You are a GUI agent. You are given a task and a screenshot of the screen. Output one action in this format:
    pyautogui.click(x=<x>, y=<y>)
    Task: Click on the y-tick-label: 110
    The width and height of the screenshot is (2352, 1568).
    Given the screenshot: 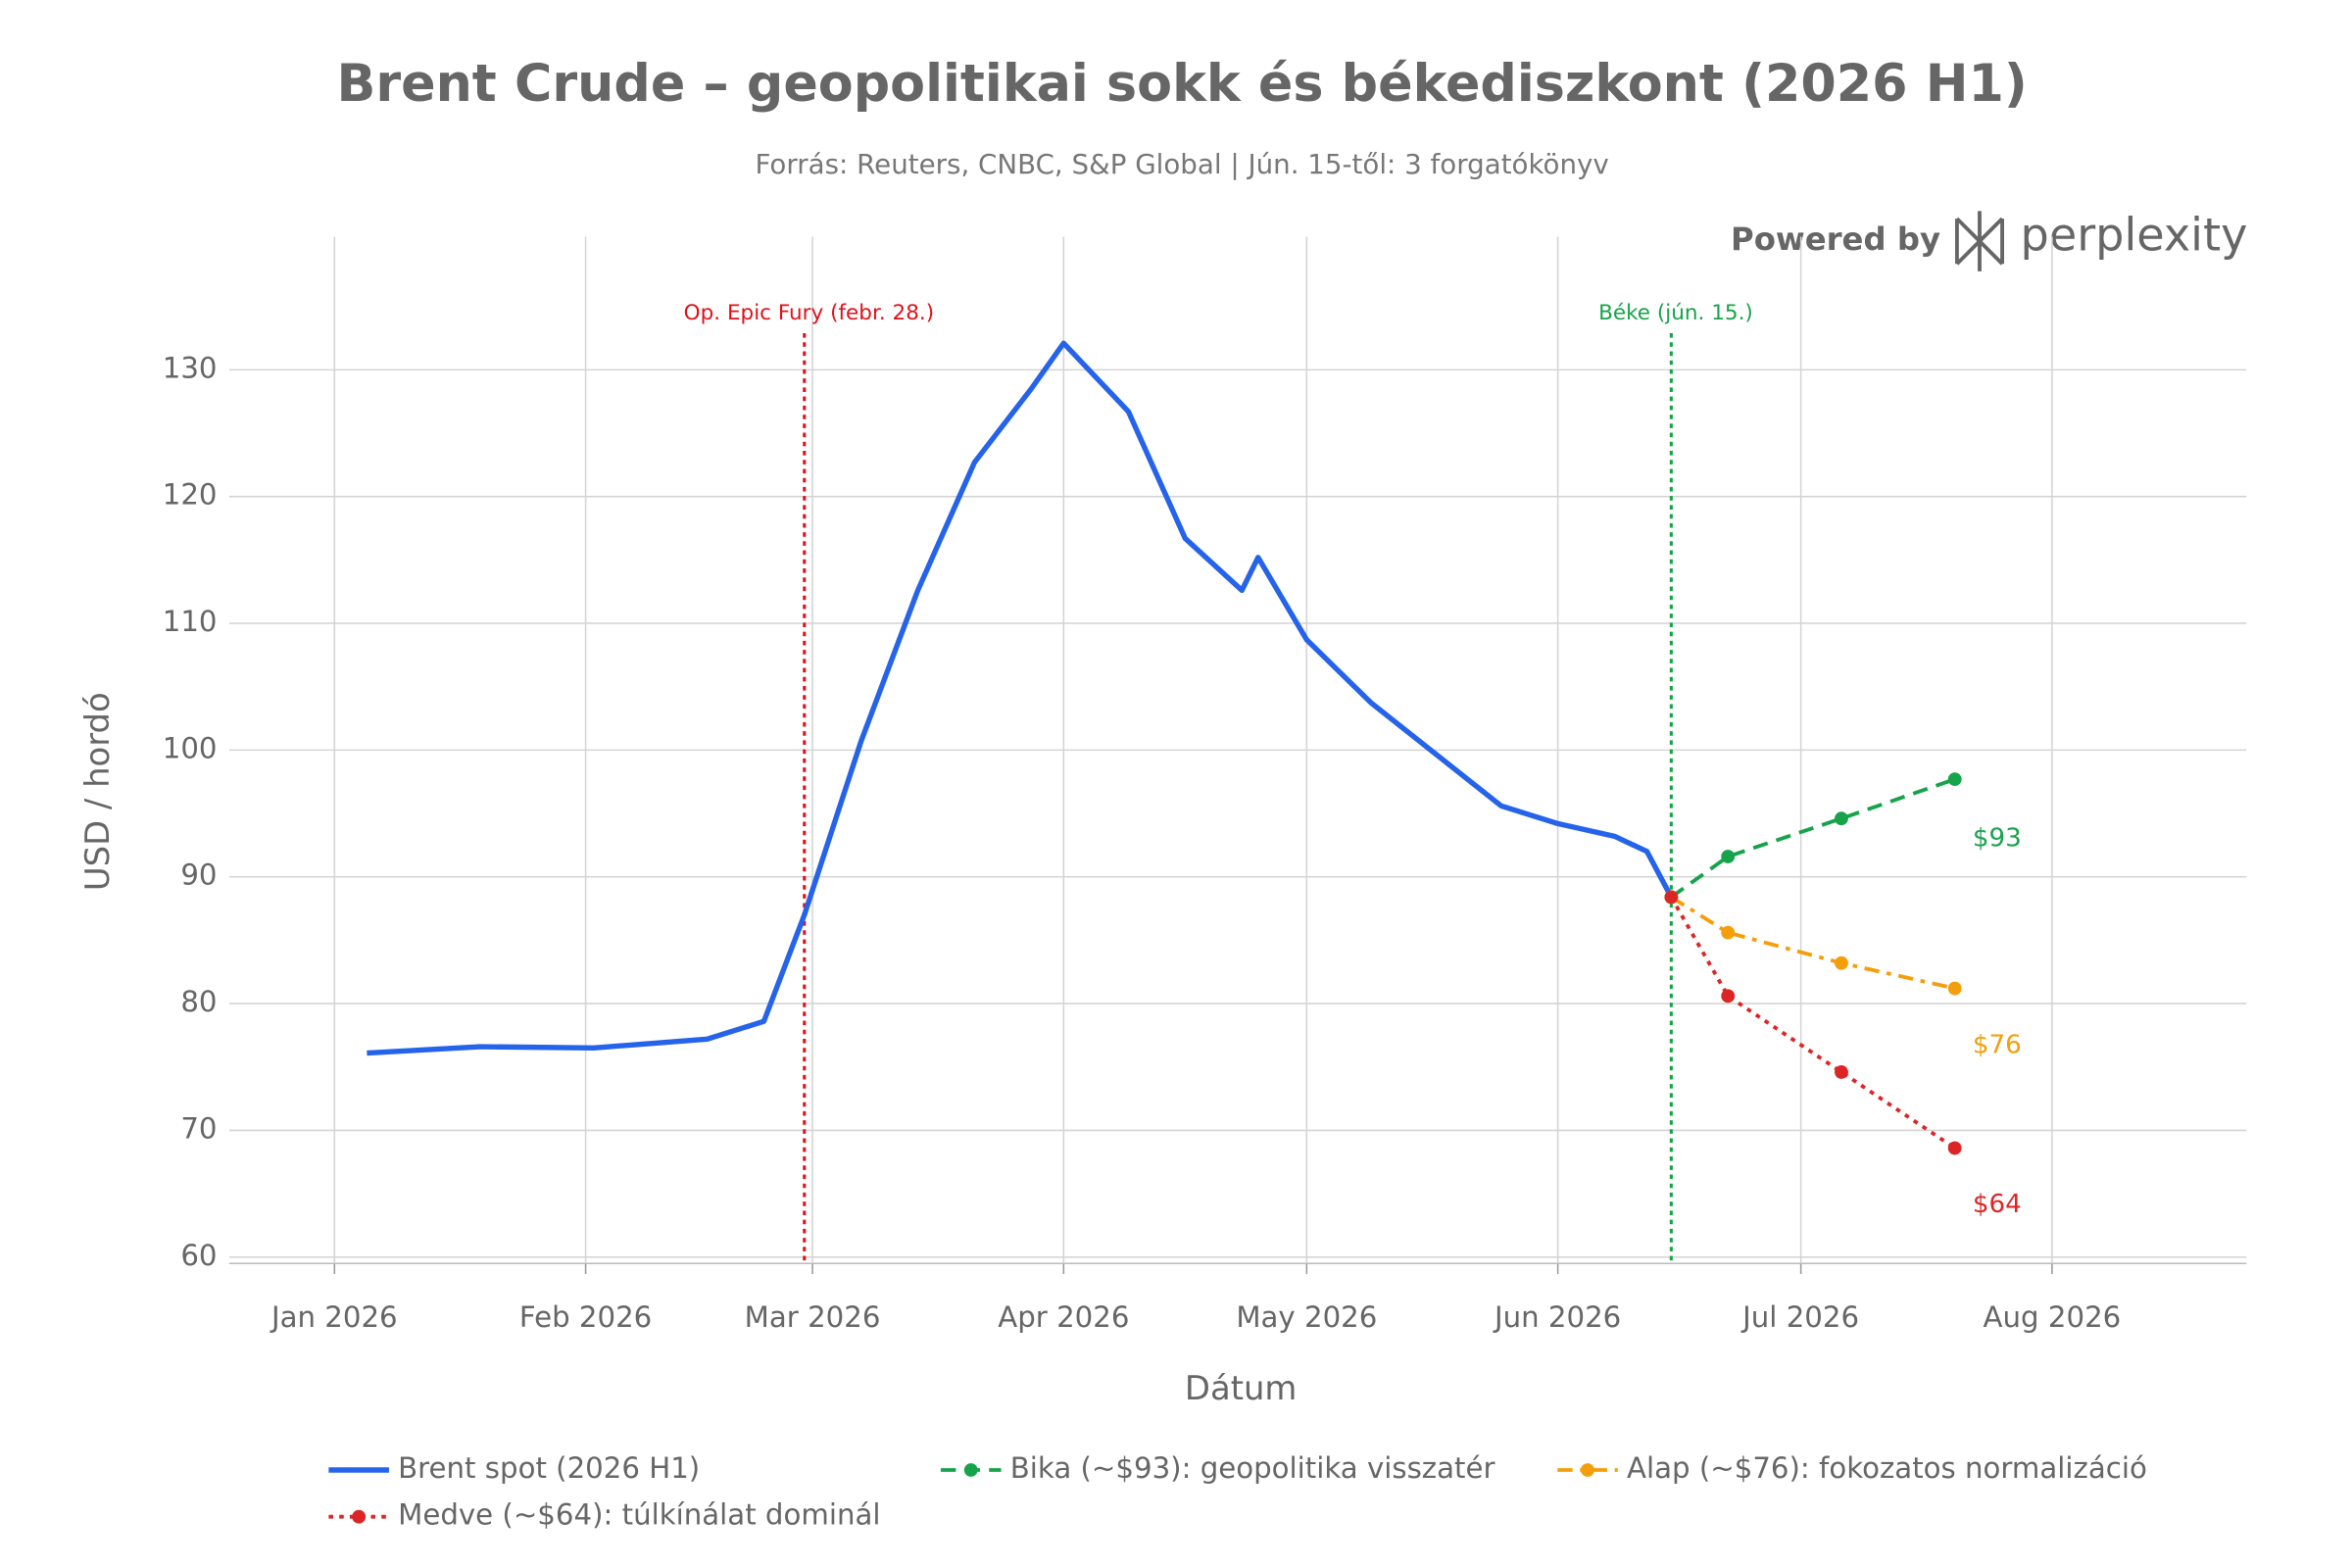 What is the action you would take?
    pyautogui.click(x=190, y=621)
    